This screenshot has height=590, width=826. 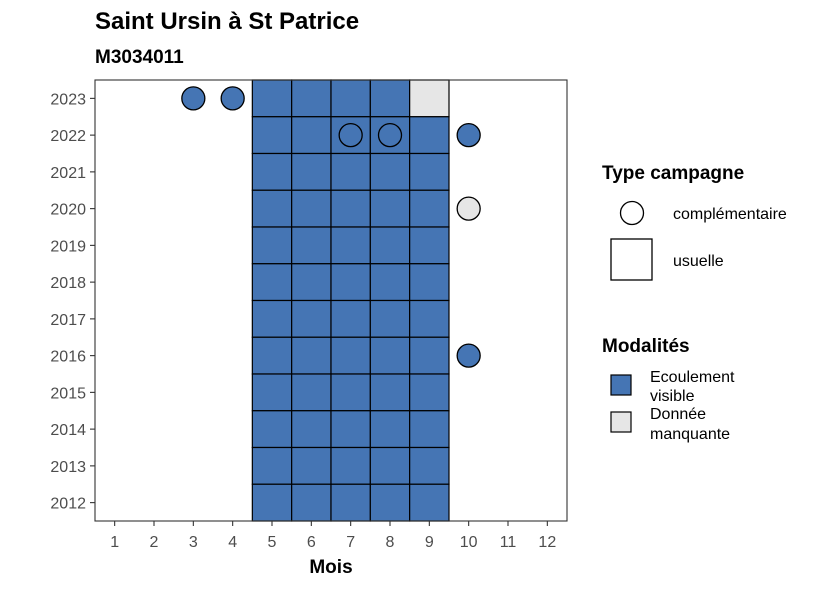 I want to click on x-tick-label-9: 9, so click(x=429, y=542).